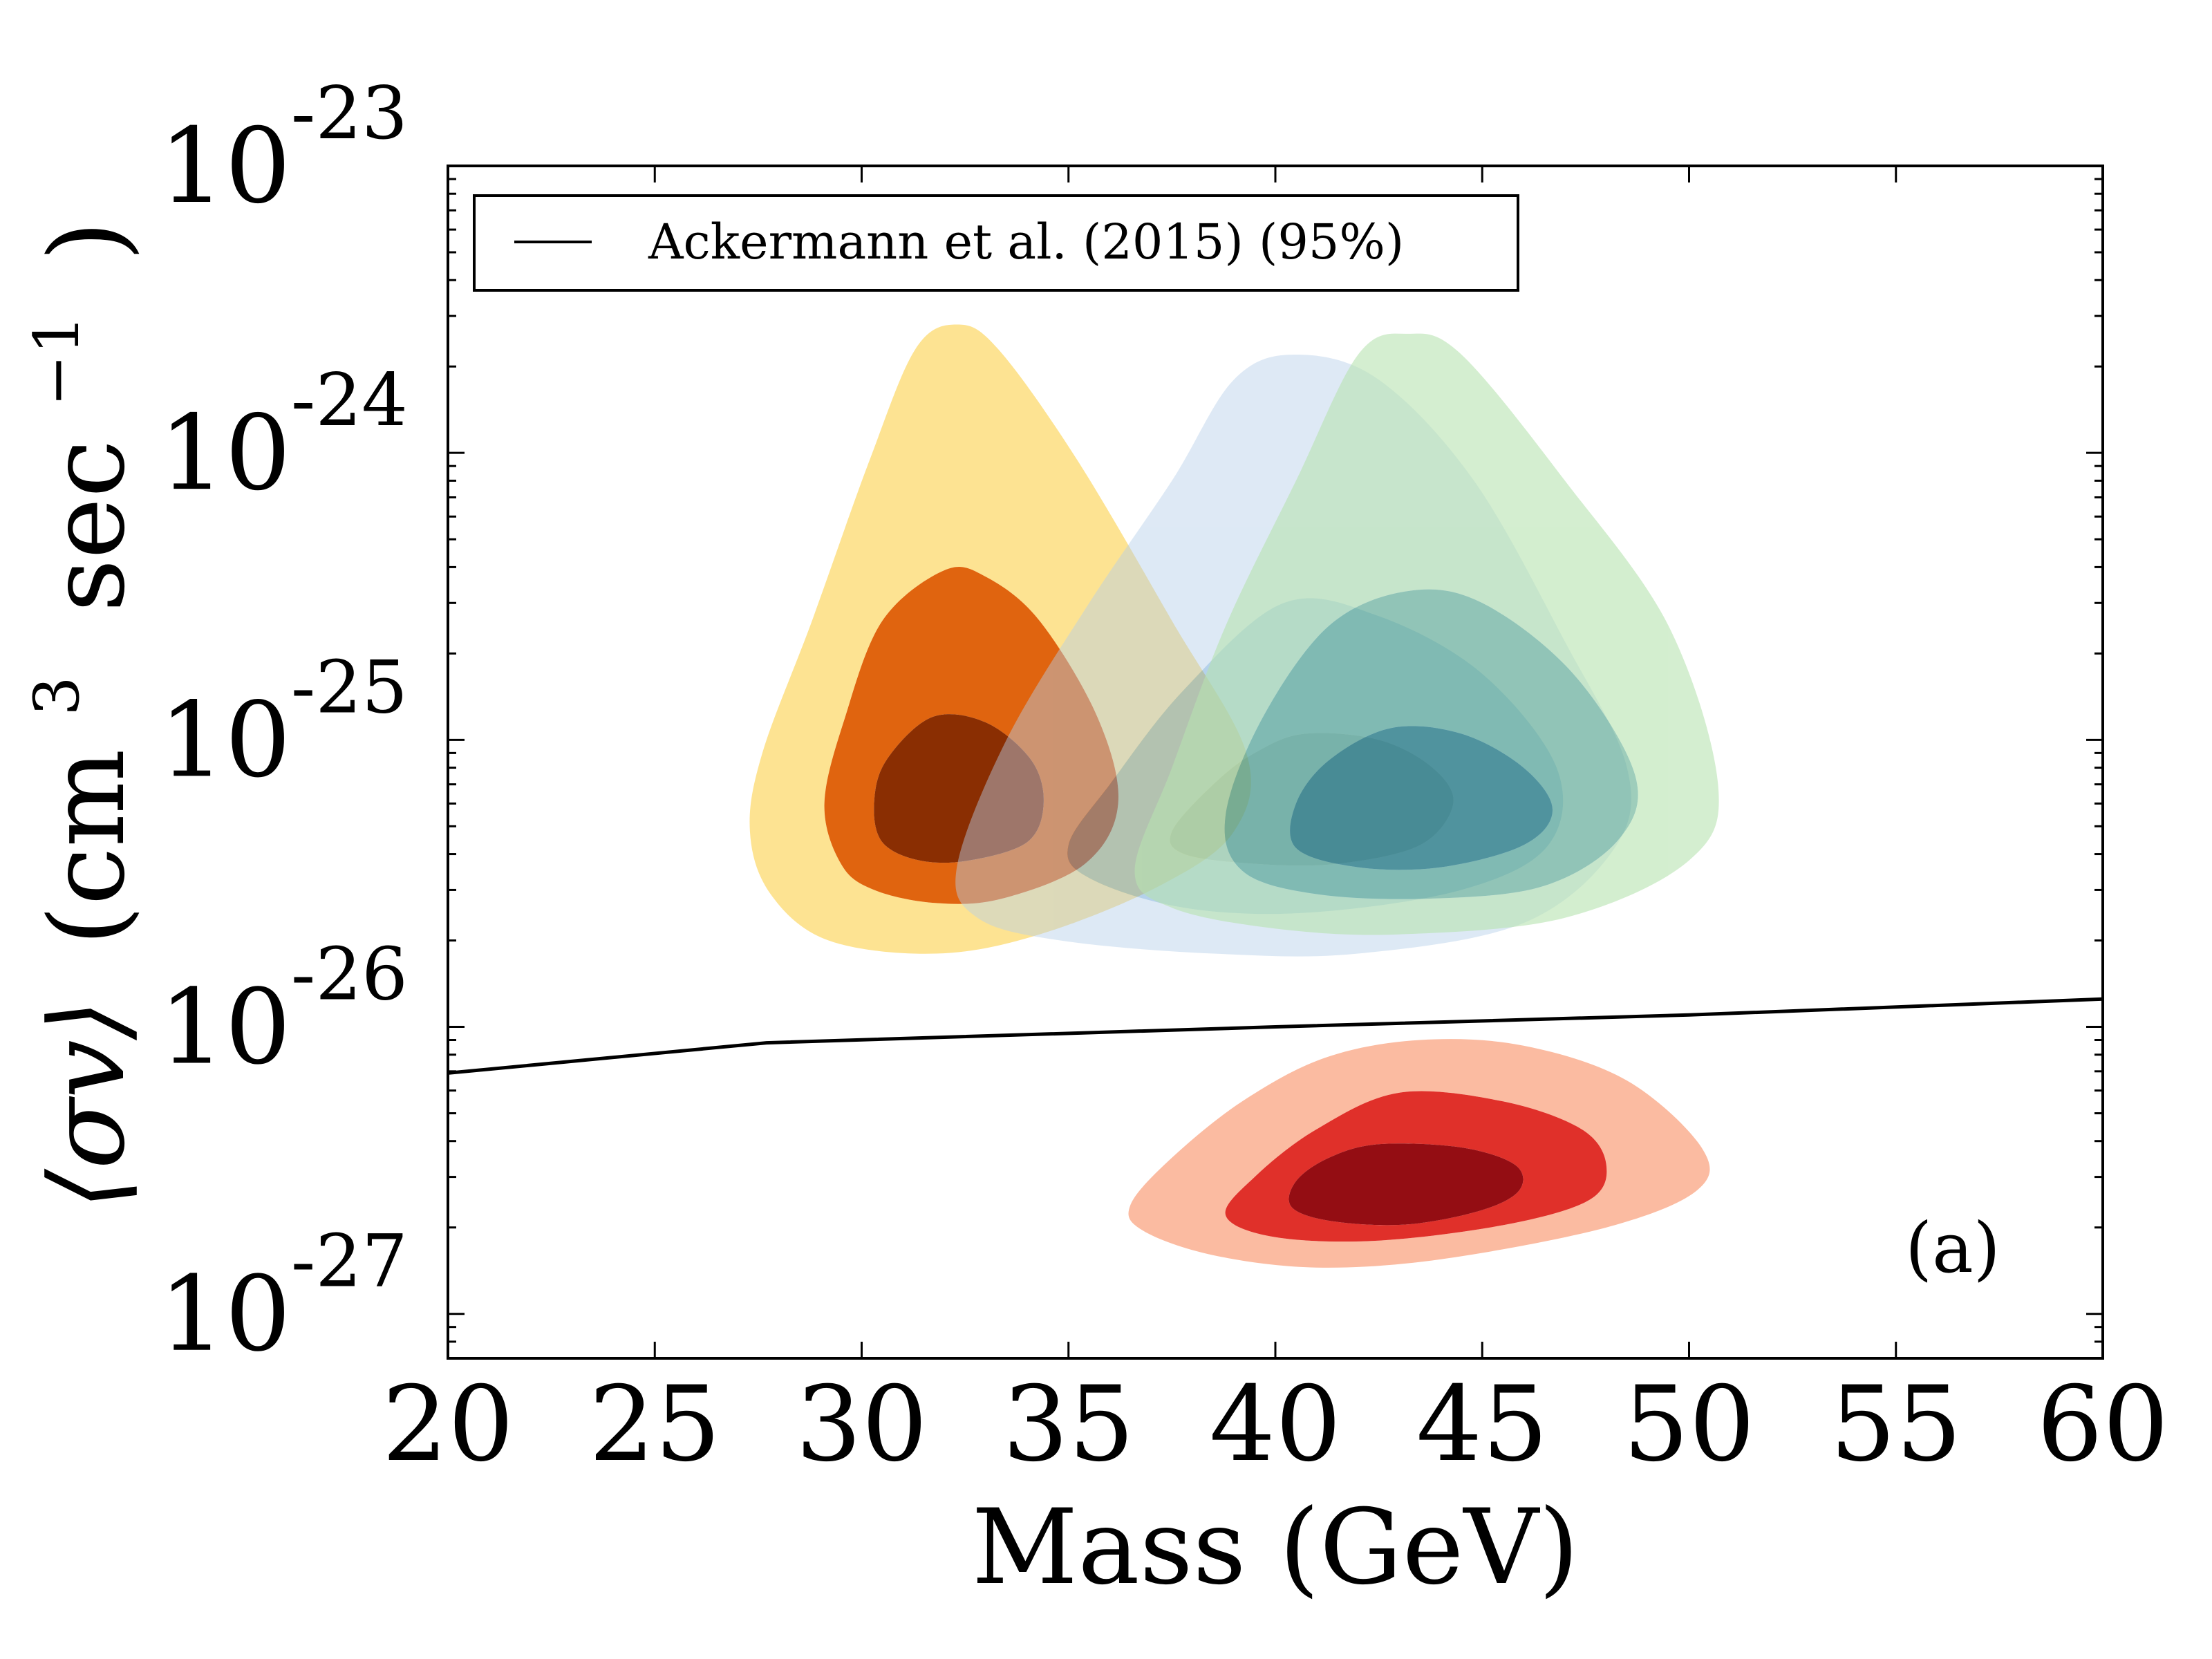 This screenshot has height=1659, width=2212. I want to click on x-tick-label: 60, so click(2103, 1425).